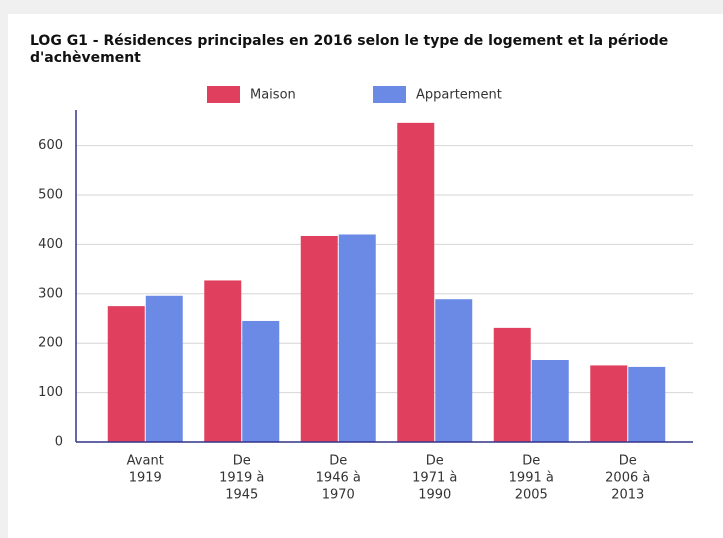  Describe the element at coordinates (241, 495) in the screenshot. I see `x-tick-label: 1945` at that location.